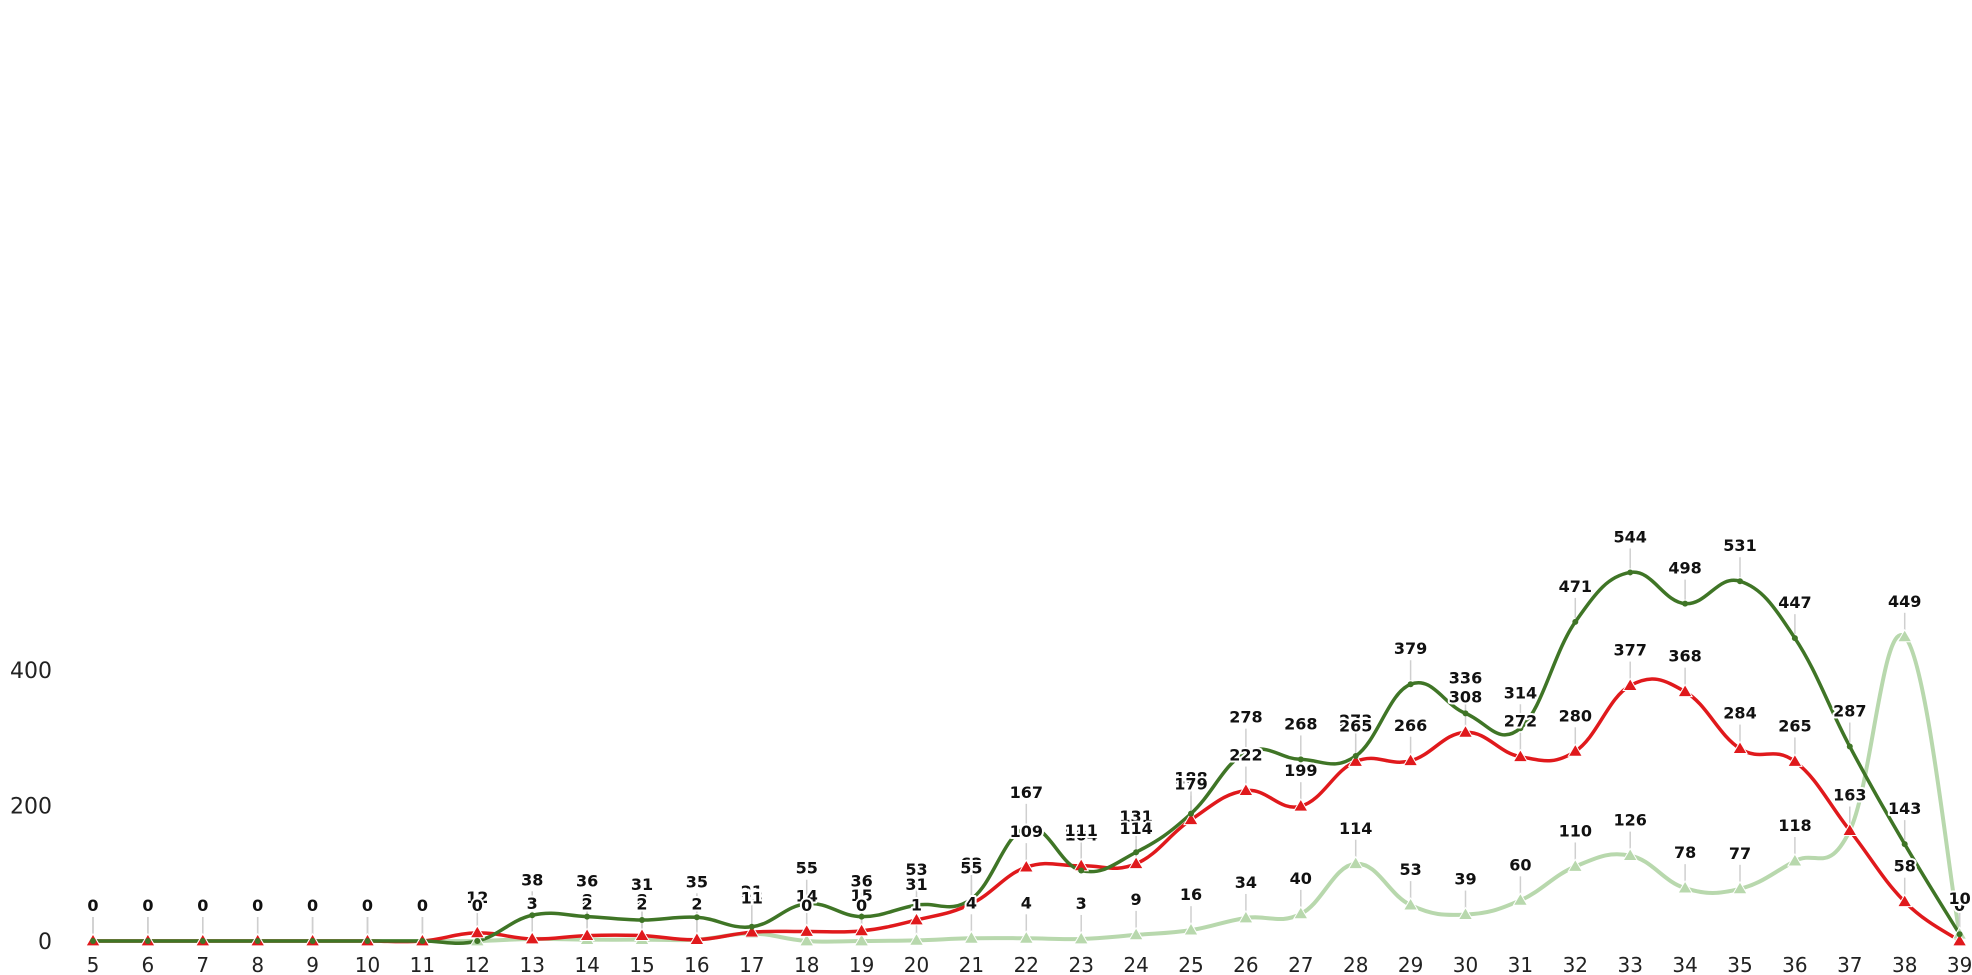  I want to click on data-label: 31, so click(916, 884).